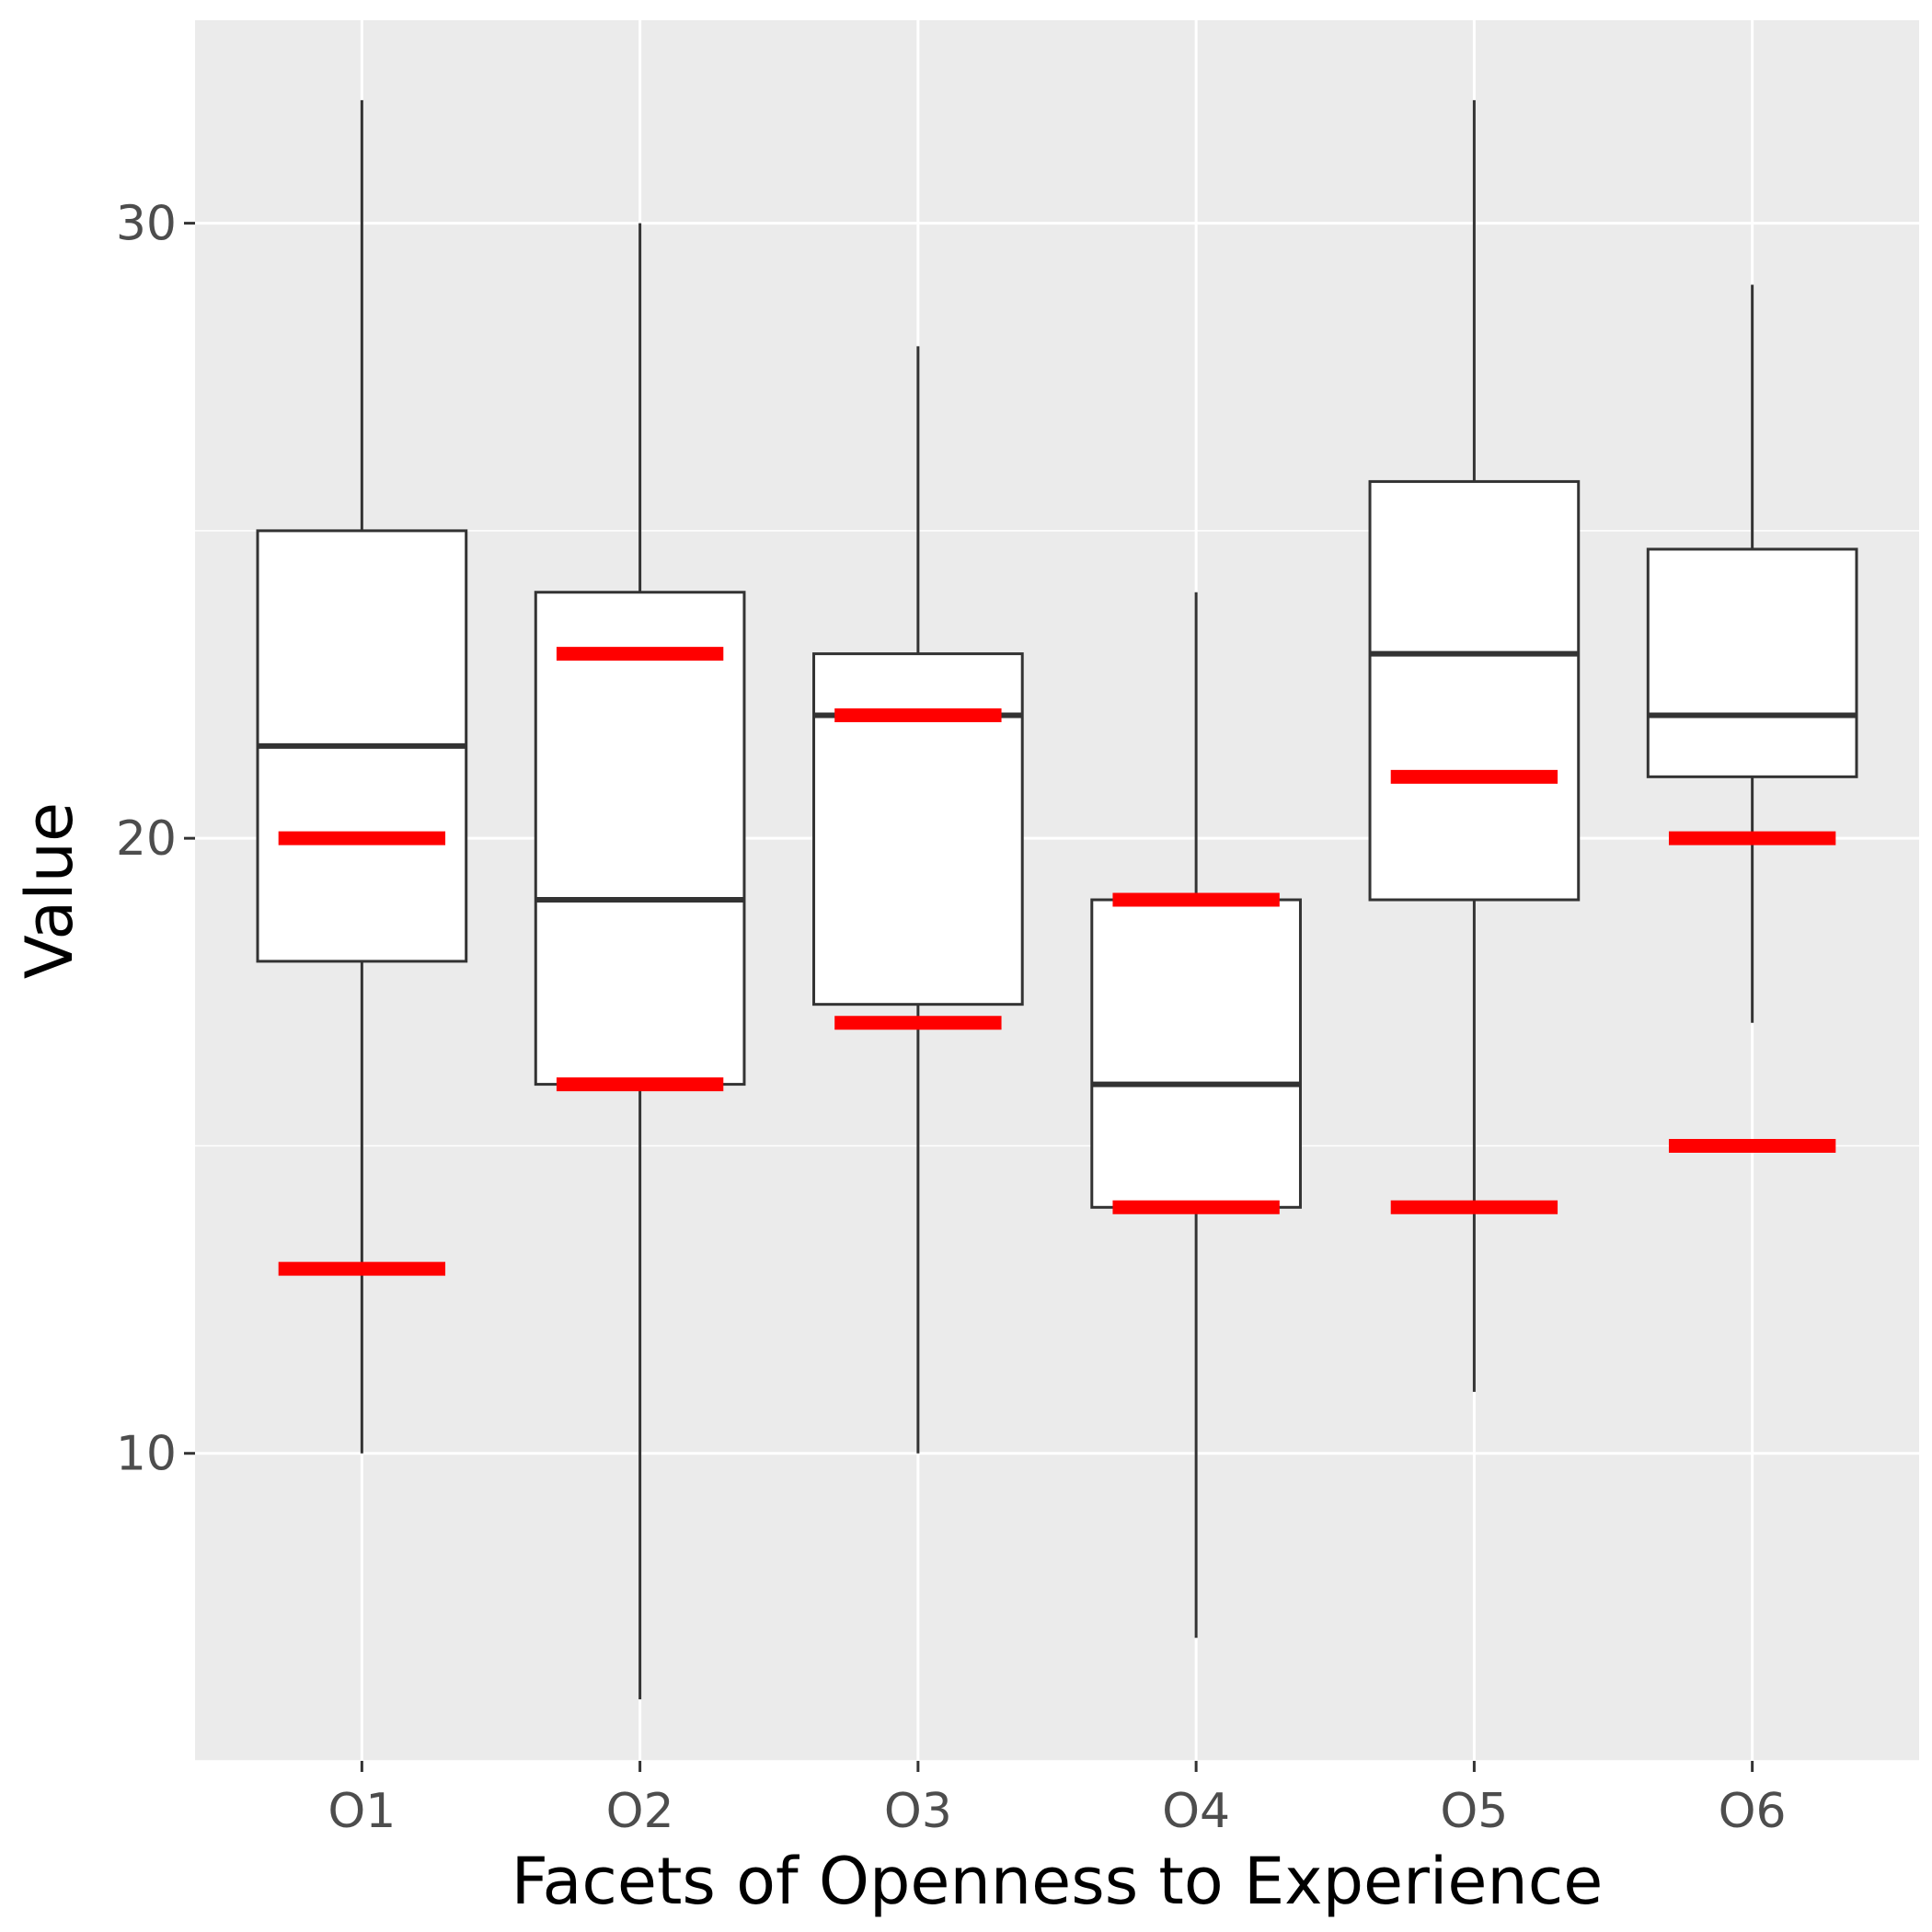 The width and height of the screenshot is (1932, 1932). I want to click on x-tick-label: O6, so click(1753, 1811).